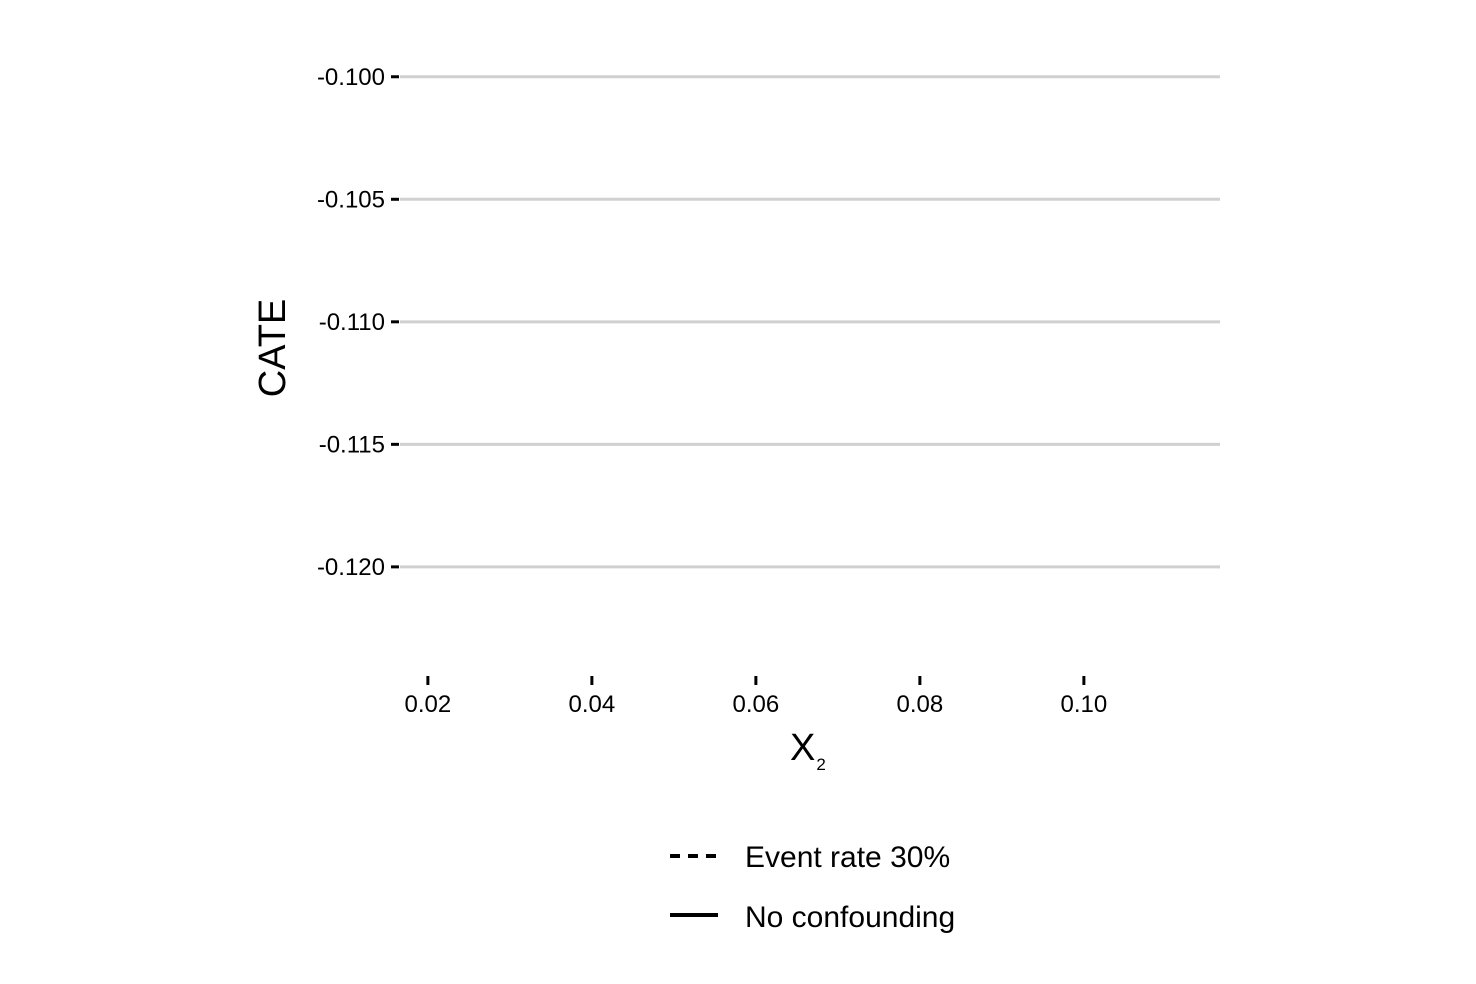 This screenshot has height=984, width=1476. What do you see at coordinates (428, 704) in the screenshot?
I see `x-tick-label: 0.02` at bounding box center [428, 704].